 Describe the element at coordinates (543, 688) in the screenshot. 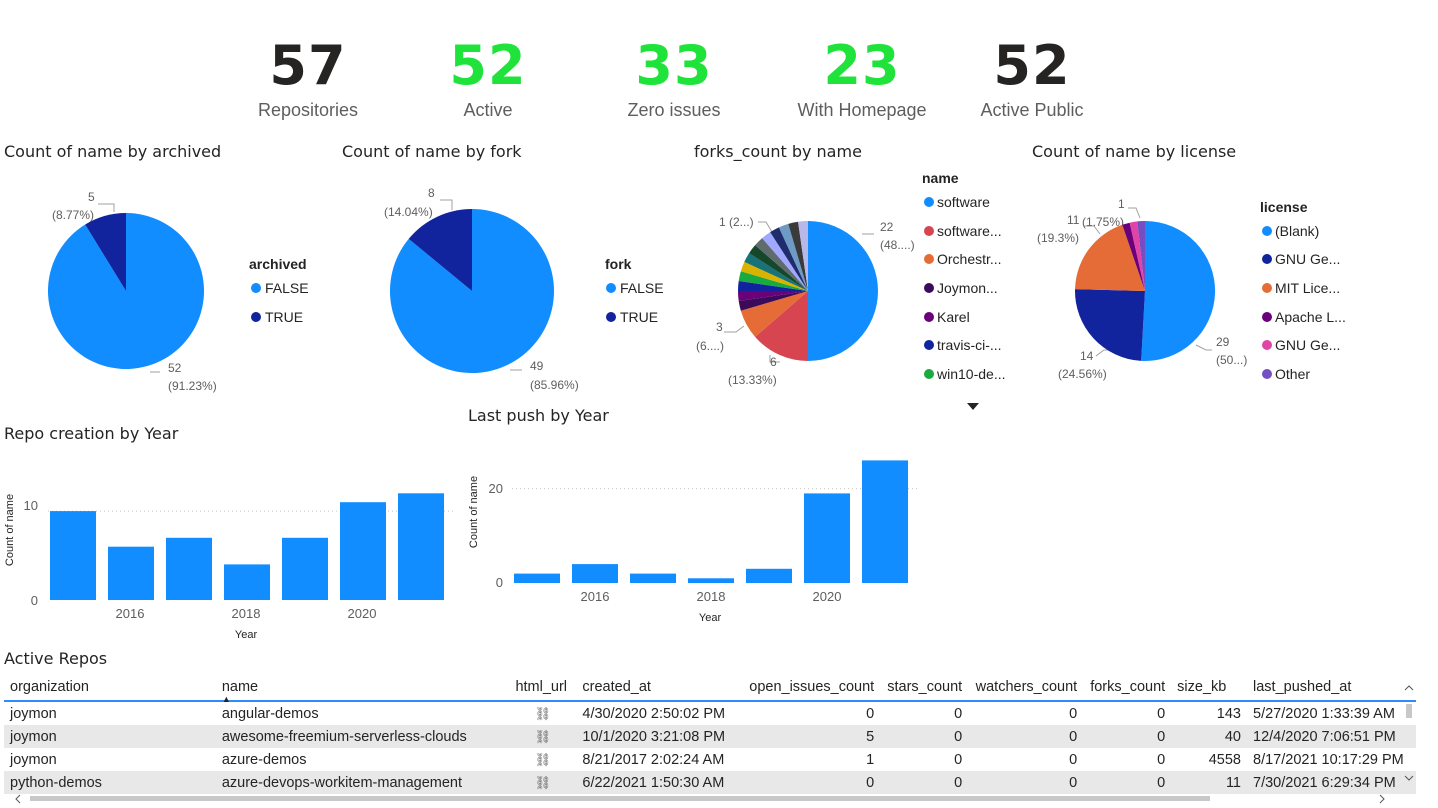

I see `column-header-html-url: html_url` at that location.